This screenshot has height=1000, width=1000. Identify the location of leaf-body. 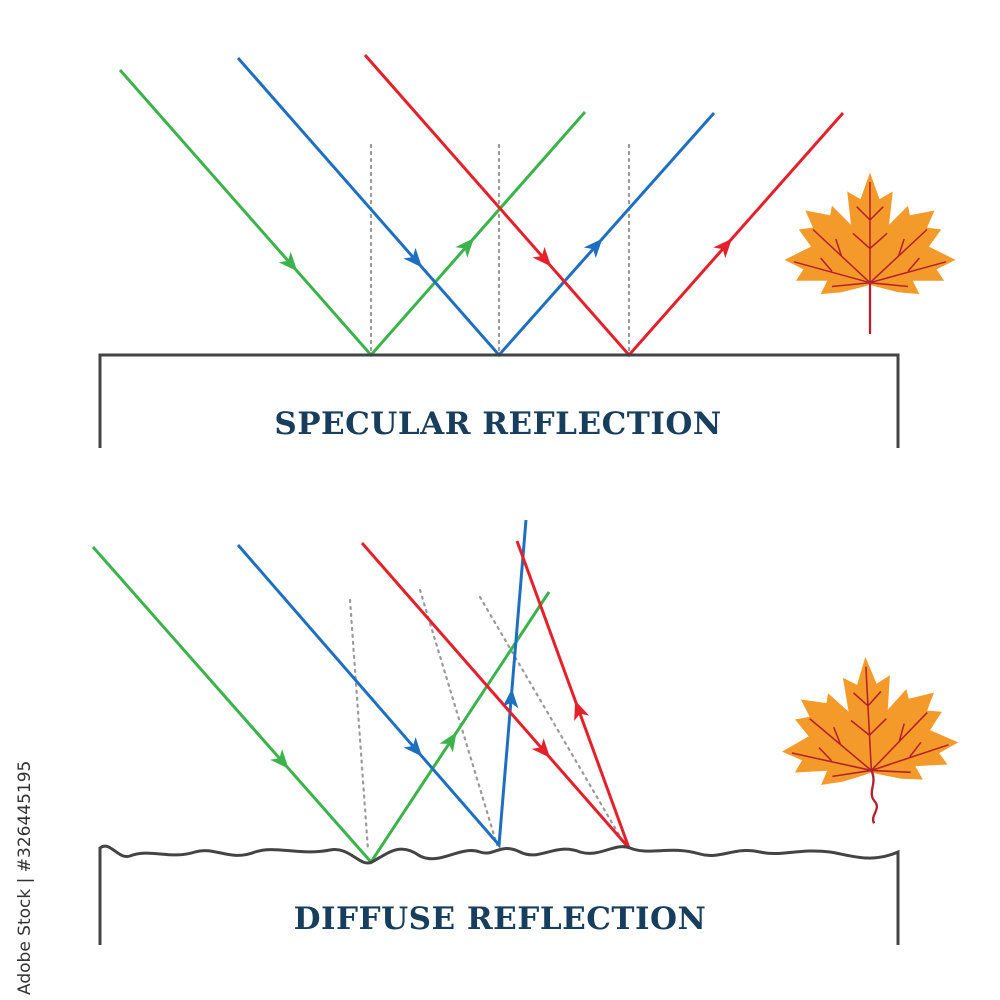
(870, 720).